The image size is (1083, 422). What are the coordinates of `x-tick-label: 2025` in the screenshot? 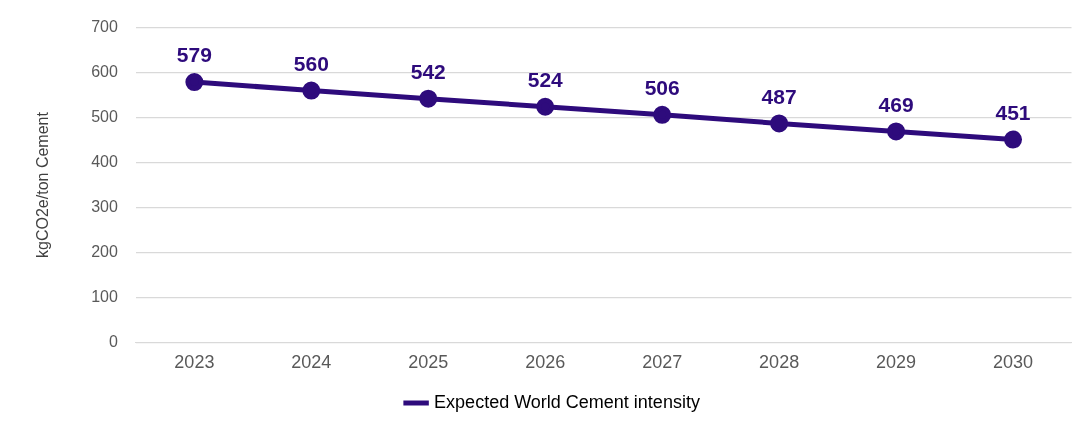 It's located at (428, 362).